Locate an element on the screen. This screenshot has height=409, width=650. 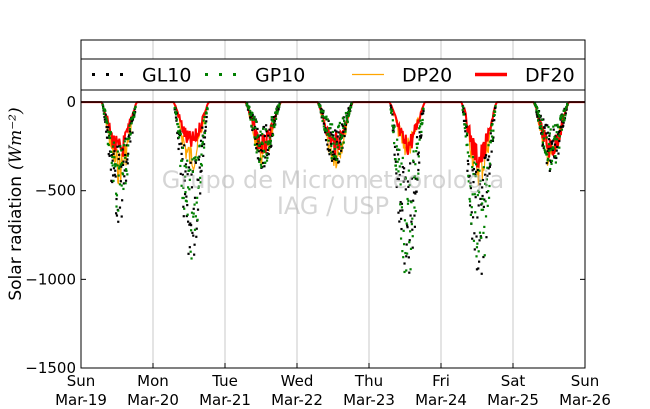
y-axis-label-unit: (Wm⁻²) is located at coordinates (16, 138).